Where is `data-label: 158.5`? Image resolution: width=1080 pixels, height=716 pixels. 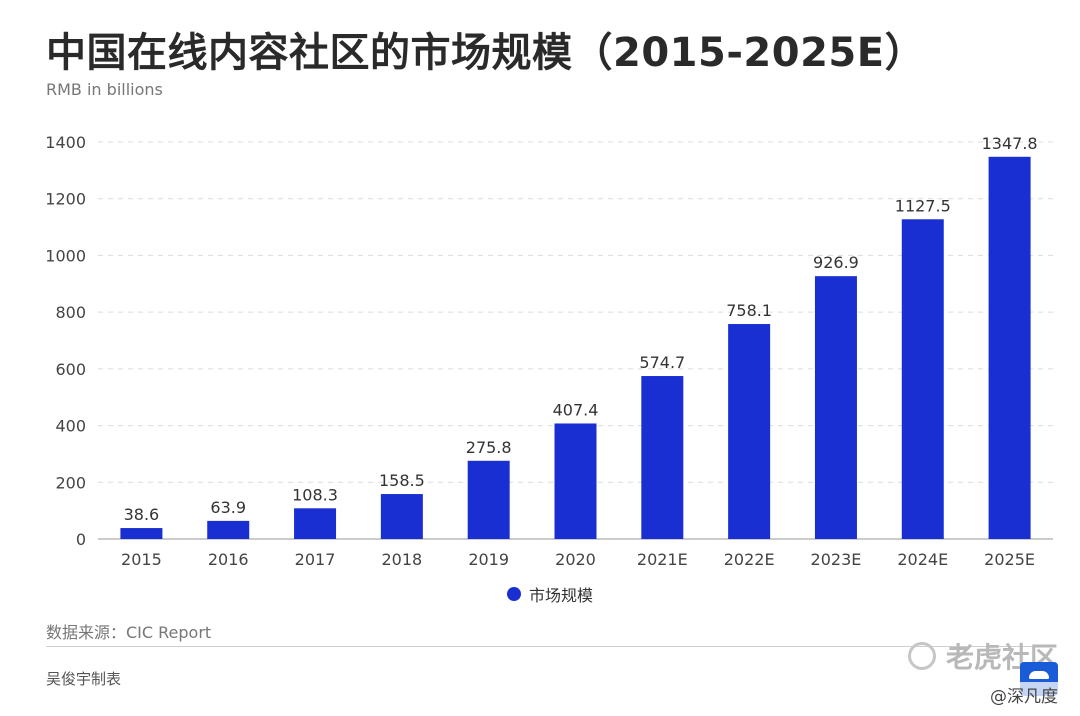
data-label: 158.5 is located at coordinates (402, 480).